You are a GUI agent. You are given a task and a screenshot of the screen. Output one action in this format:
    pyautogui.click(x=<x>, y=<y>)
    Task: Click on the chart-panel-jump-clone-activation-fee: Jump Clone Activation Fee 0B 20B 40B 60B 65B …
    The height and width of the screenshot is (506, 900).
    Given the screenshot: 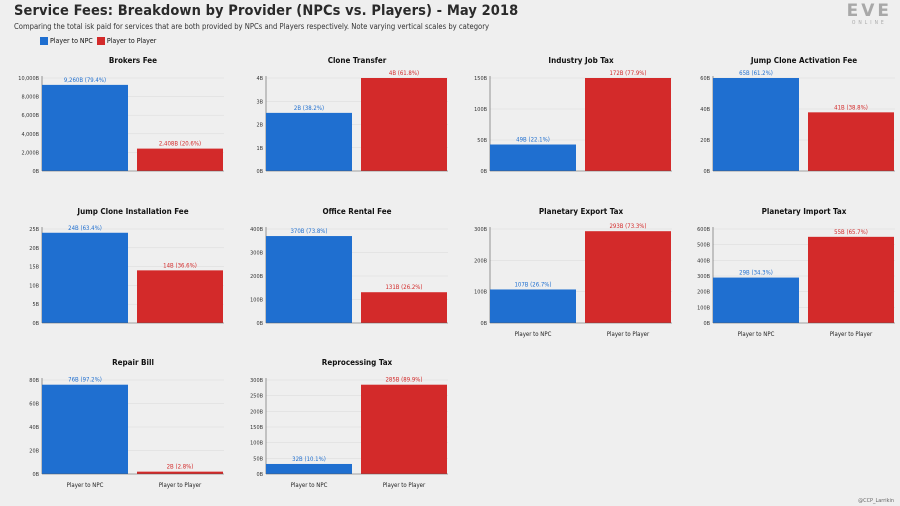 What is the action you would take?
    pyautogui.click(x=797, y=115)
    